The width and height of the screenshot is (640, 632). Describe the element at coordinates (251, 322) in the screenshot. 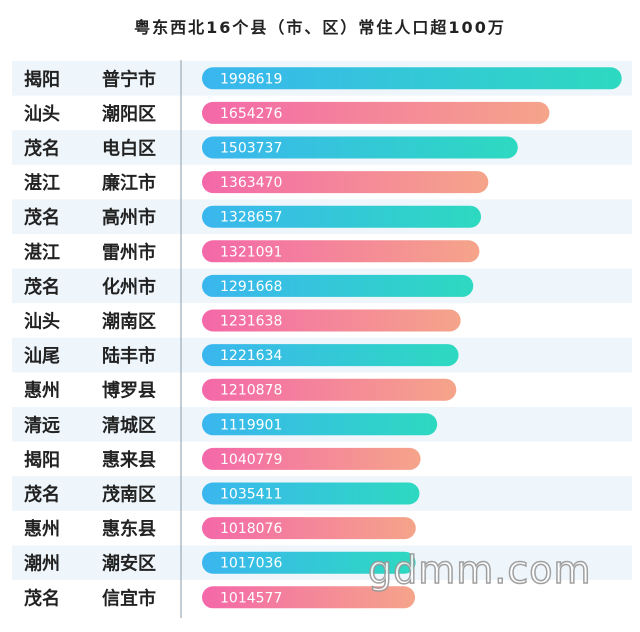

I see `bar-value-label: 1231638` at that location.